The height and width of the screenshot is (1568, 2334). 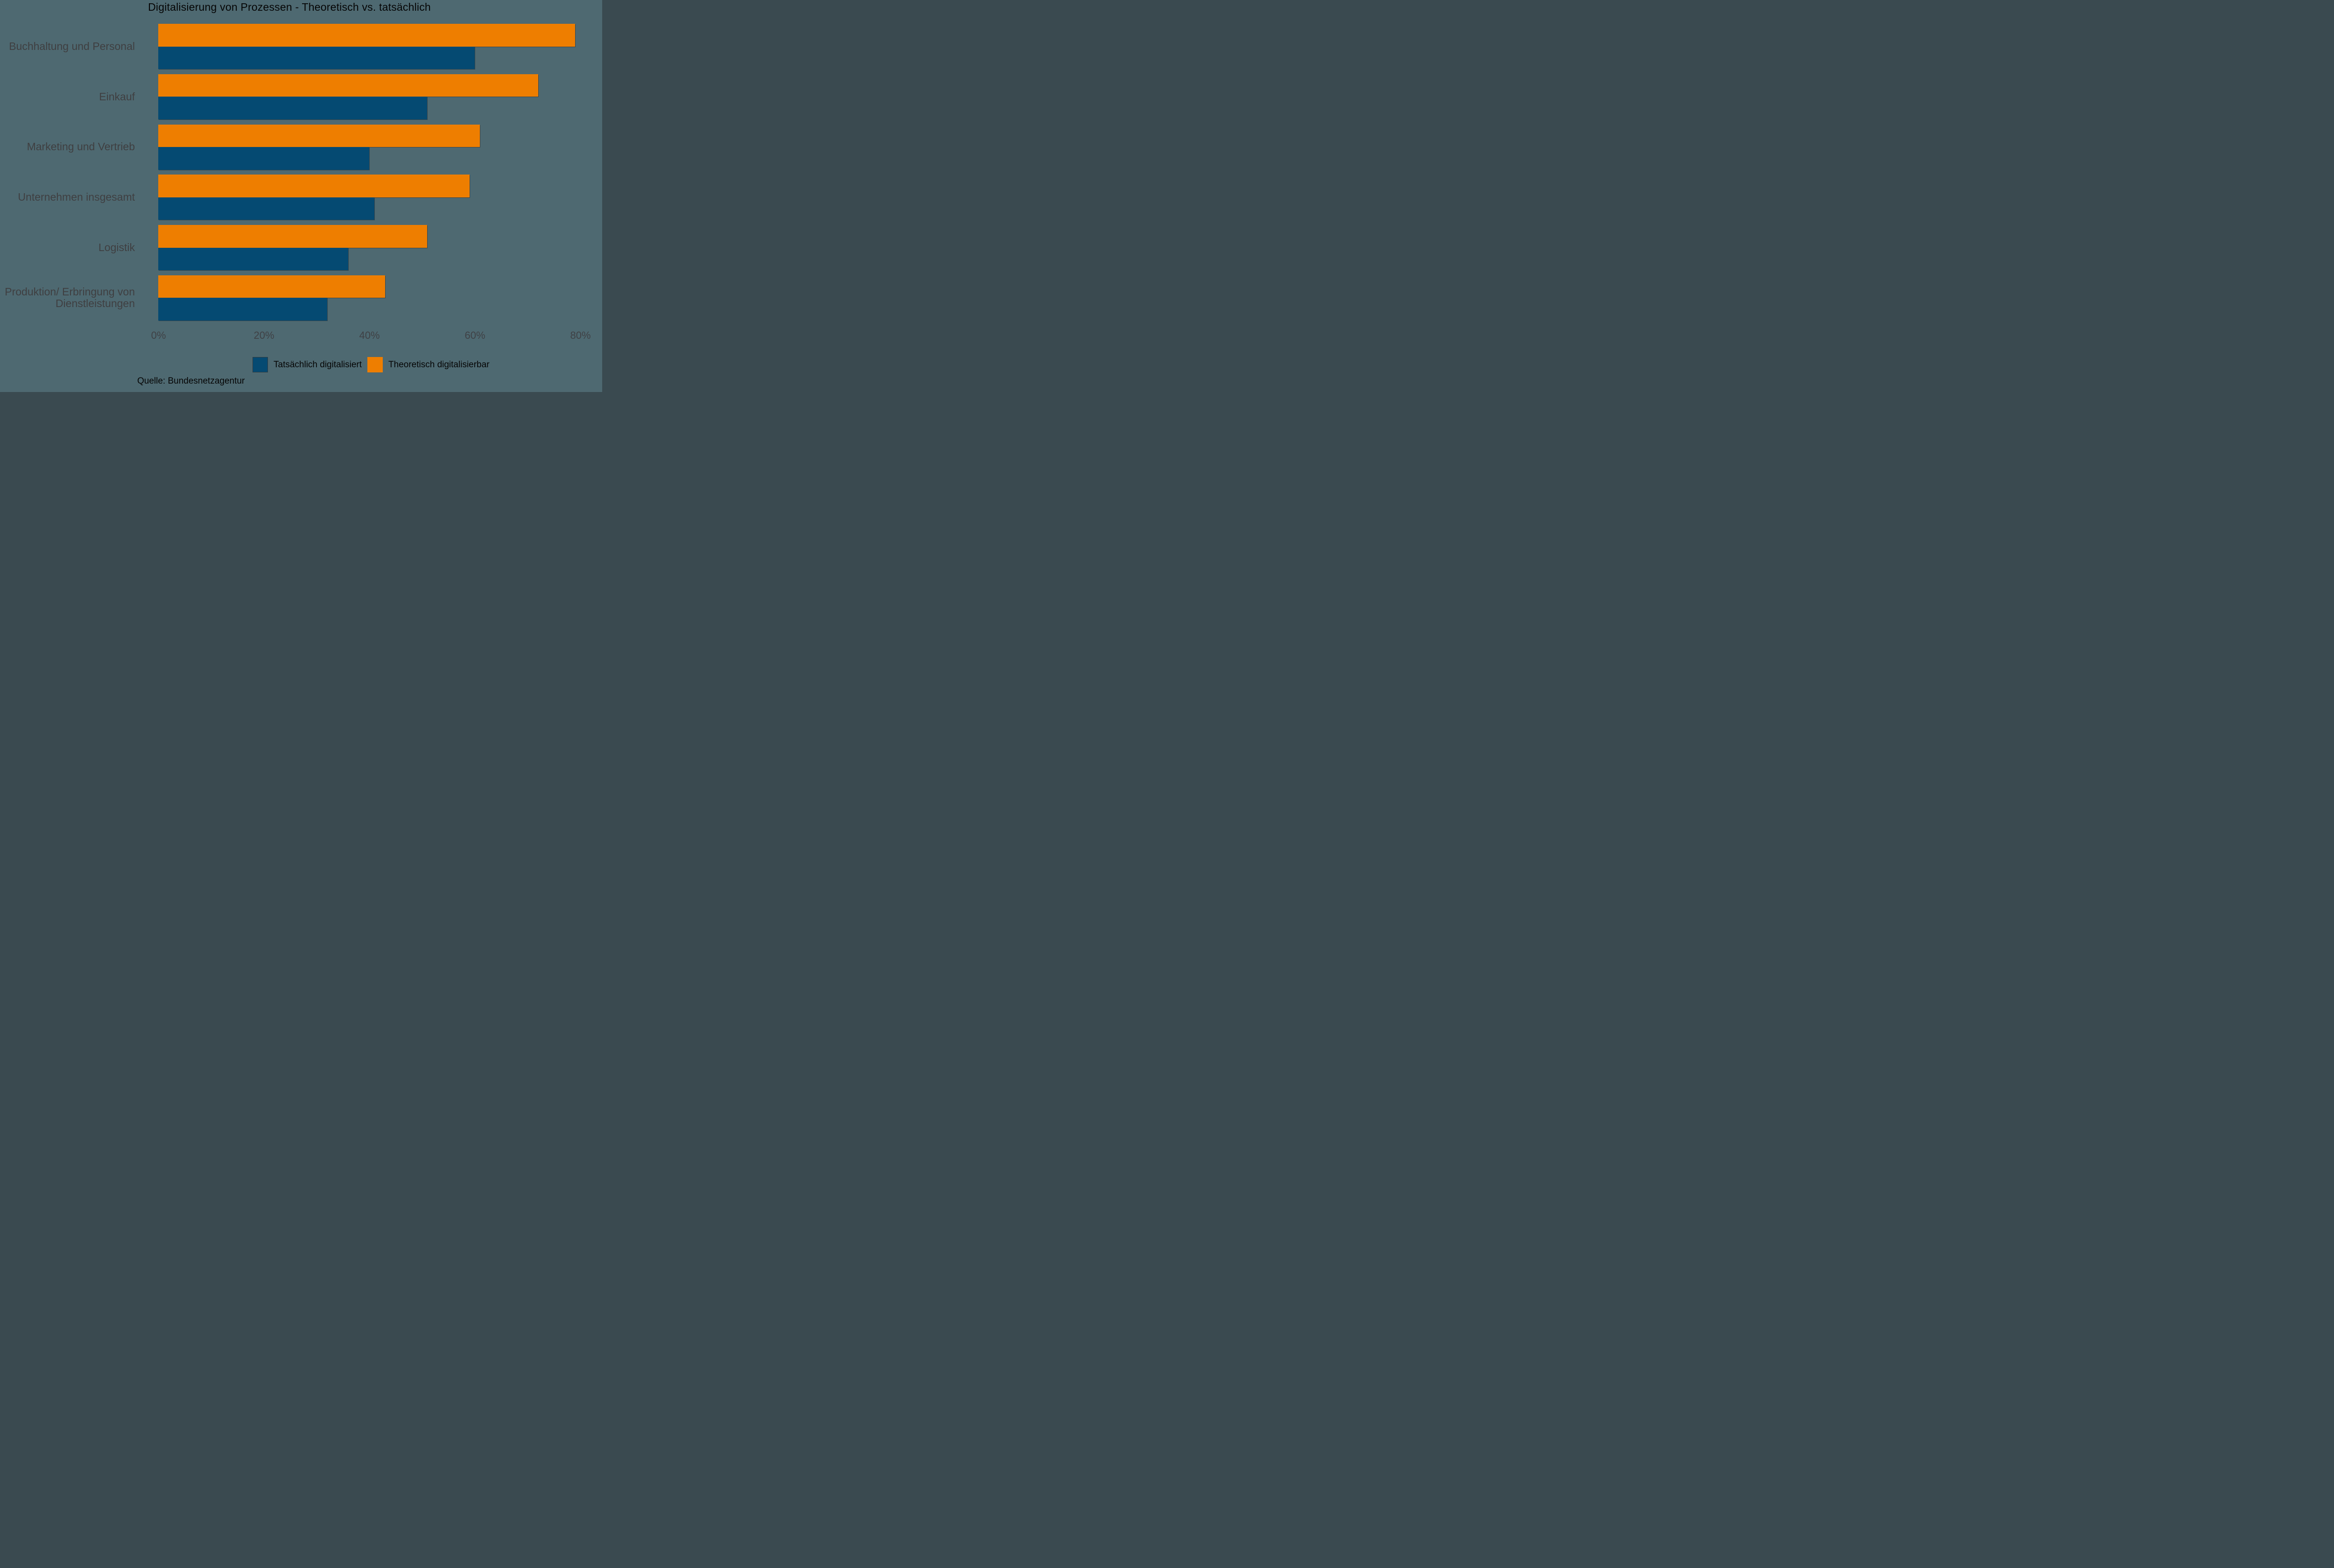 I want to click on category-label: Unternehmen insgesamt, so click(x=76, y=197).